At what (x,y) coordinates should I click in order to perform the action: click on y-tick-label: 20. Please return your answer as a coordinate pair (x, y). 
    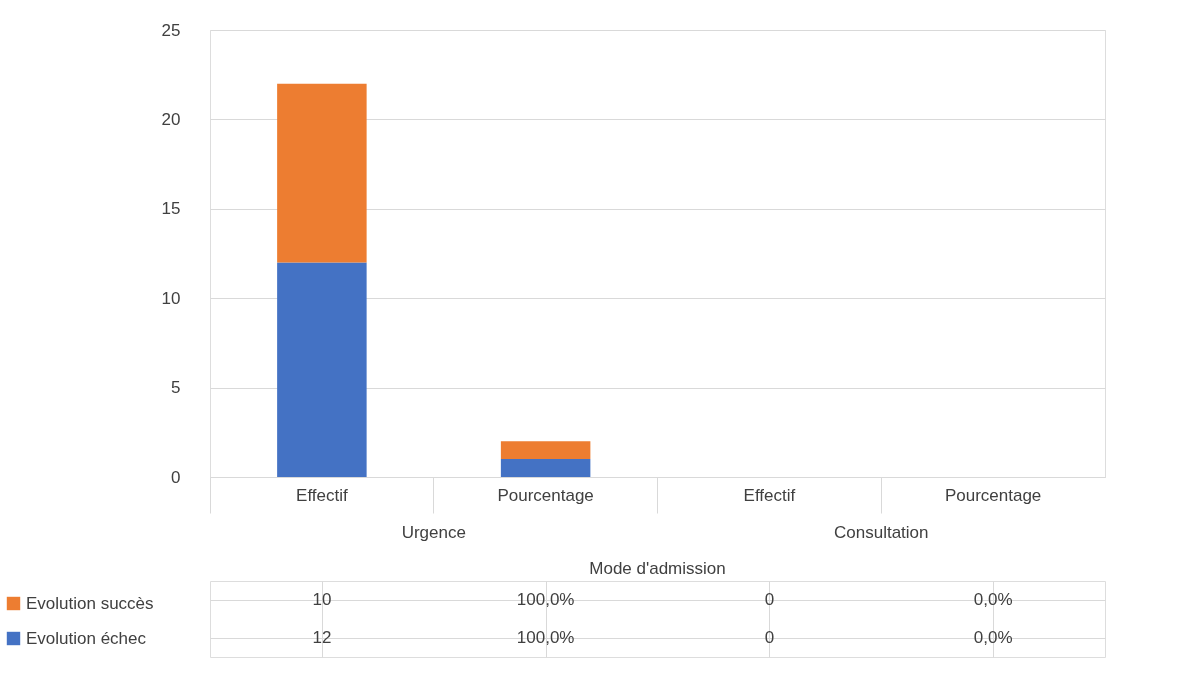
    Looking at the image, I should click on (171, 119).